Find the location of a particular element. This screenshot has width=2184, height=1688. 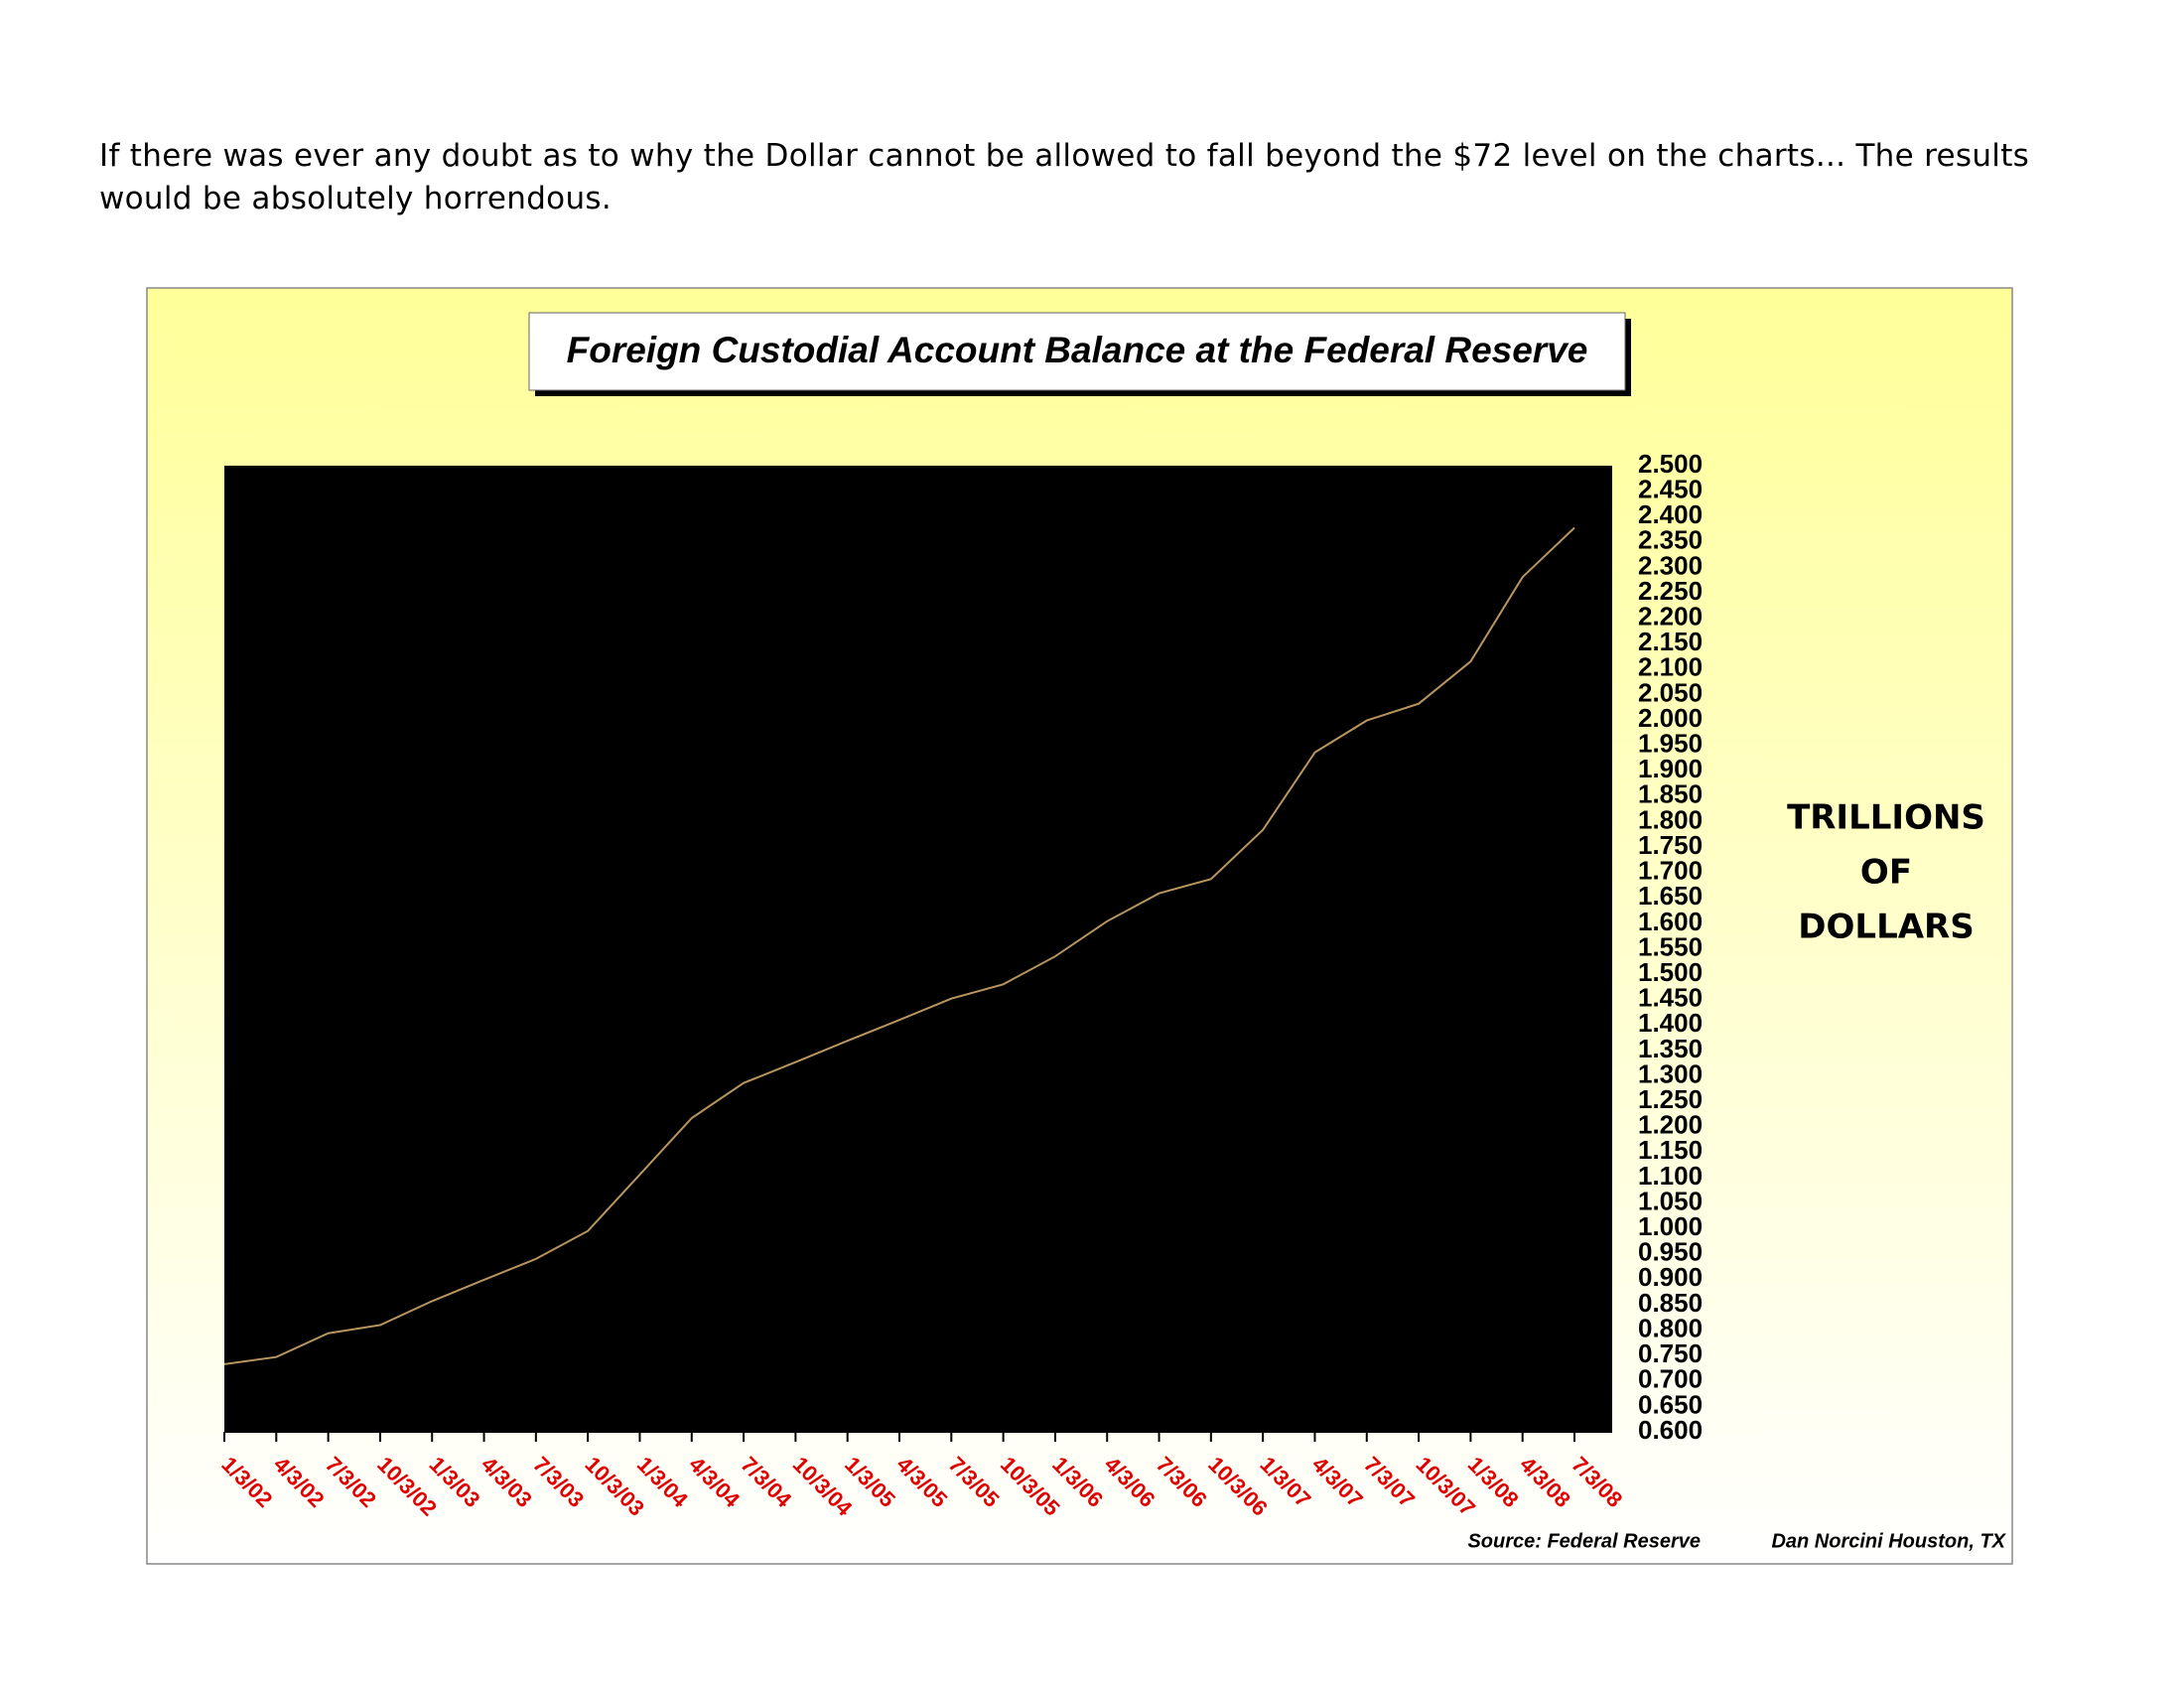

y-tick-label: 0.600 is located at coordinates (1670, 1430).